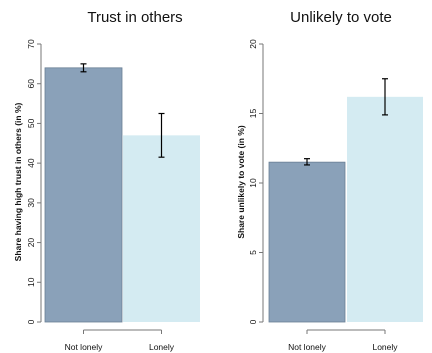  Describe the element at coordinates (31, 163) in the screenshot. I see `y-tick-label: 40` at that location.